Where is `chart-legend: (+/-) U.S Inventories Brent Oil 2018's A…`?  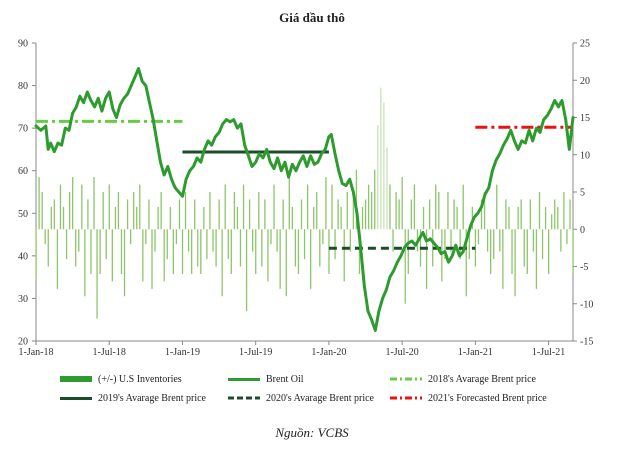
chart-legend: (+/-) U.S Inventories Brent Oil 2018's A… is located at coordinates (330, 389).